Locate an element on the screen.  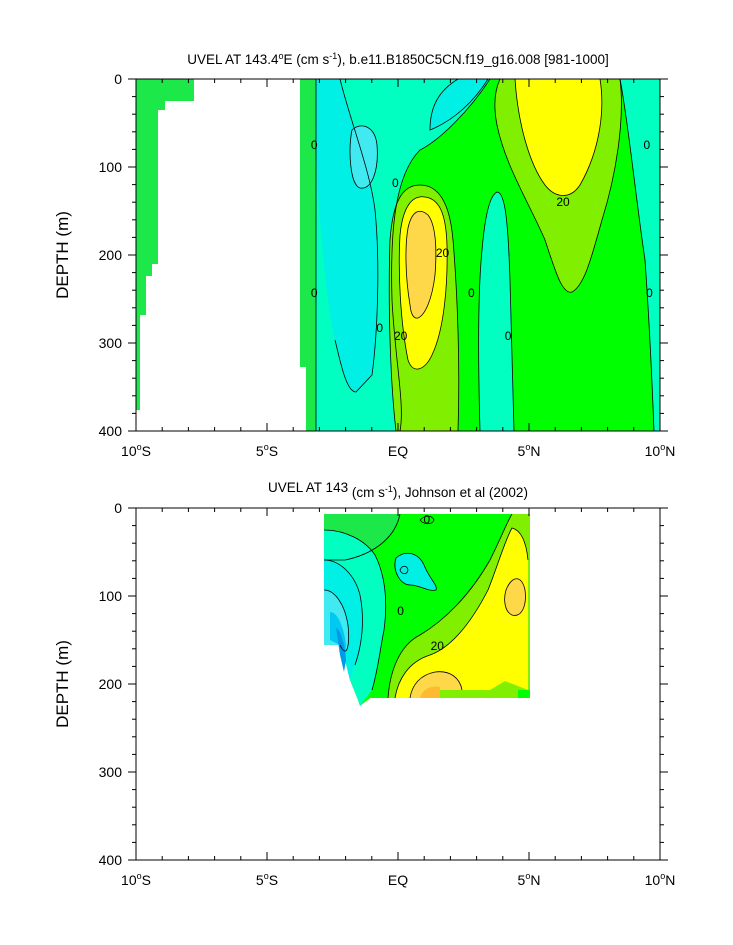
top-x-tick-label: 10oN is located at coordinates (660, 450).